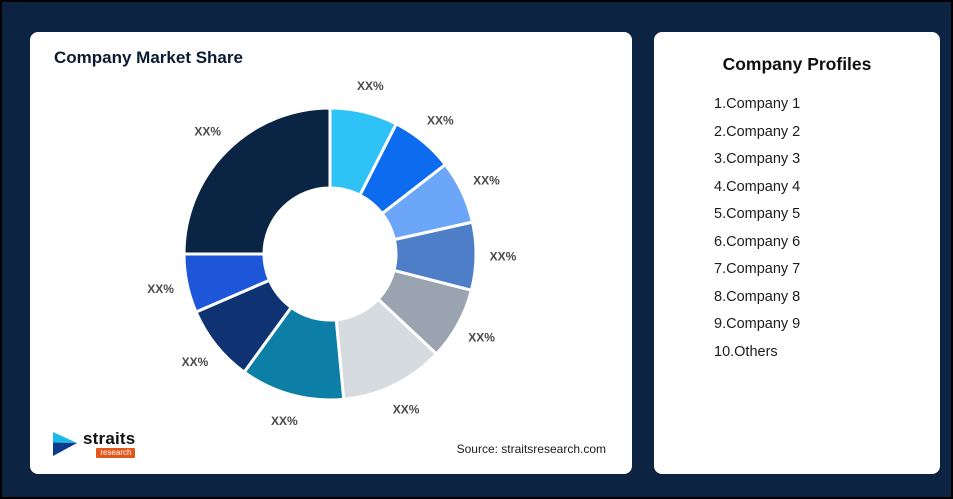 The height and width of the screenshot is (499, 953). Describe the element at coordinates (116, 453) in the screenshot. I see `logo-sub: research` at that location.